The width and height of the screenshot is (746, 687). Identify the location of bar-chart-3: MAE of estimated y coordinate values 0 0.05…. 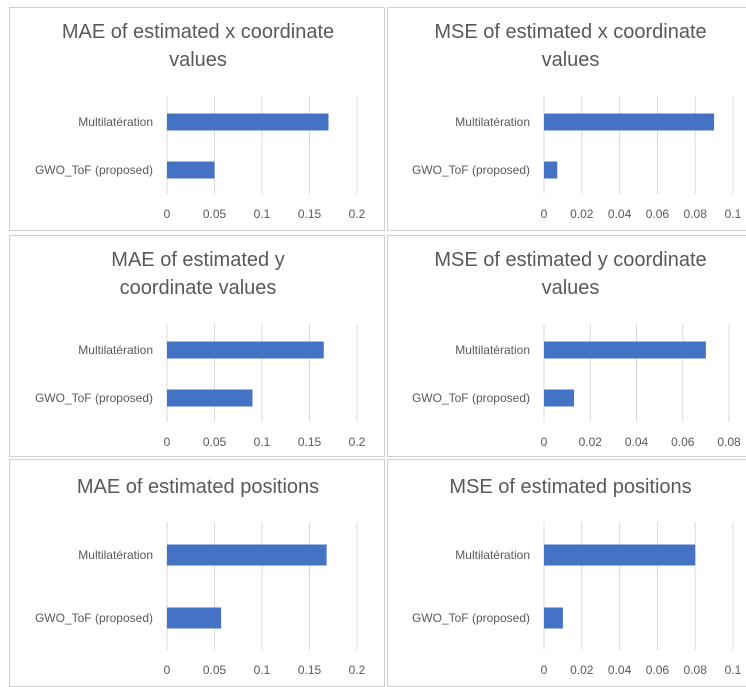
(200, 349).